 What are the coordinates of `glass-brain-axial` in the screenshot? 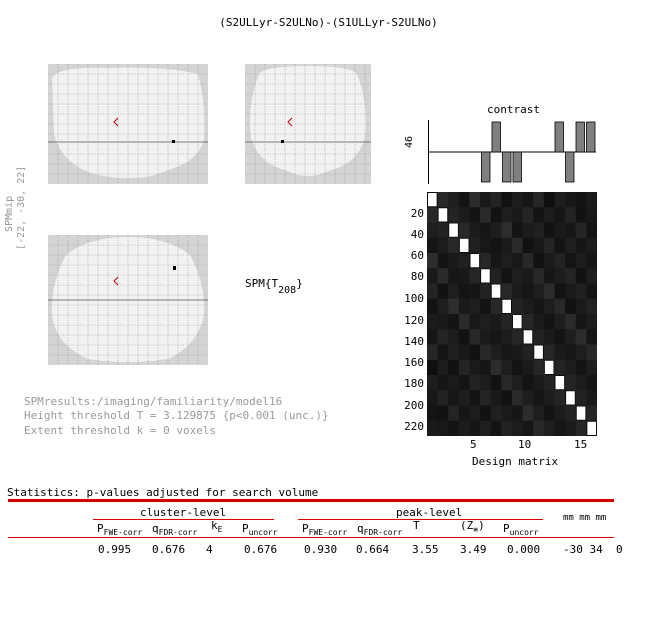 It's located at (128, 300).